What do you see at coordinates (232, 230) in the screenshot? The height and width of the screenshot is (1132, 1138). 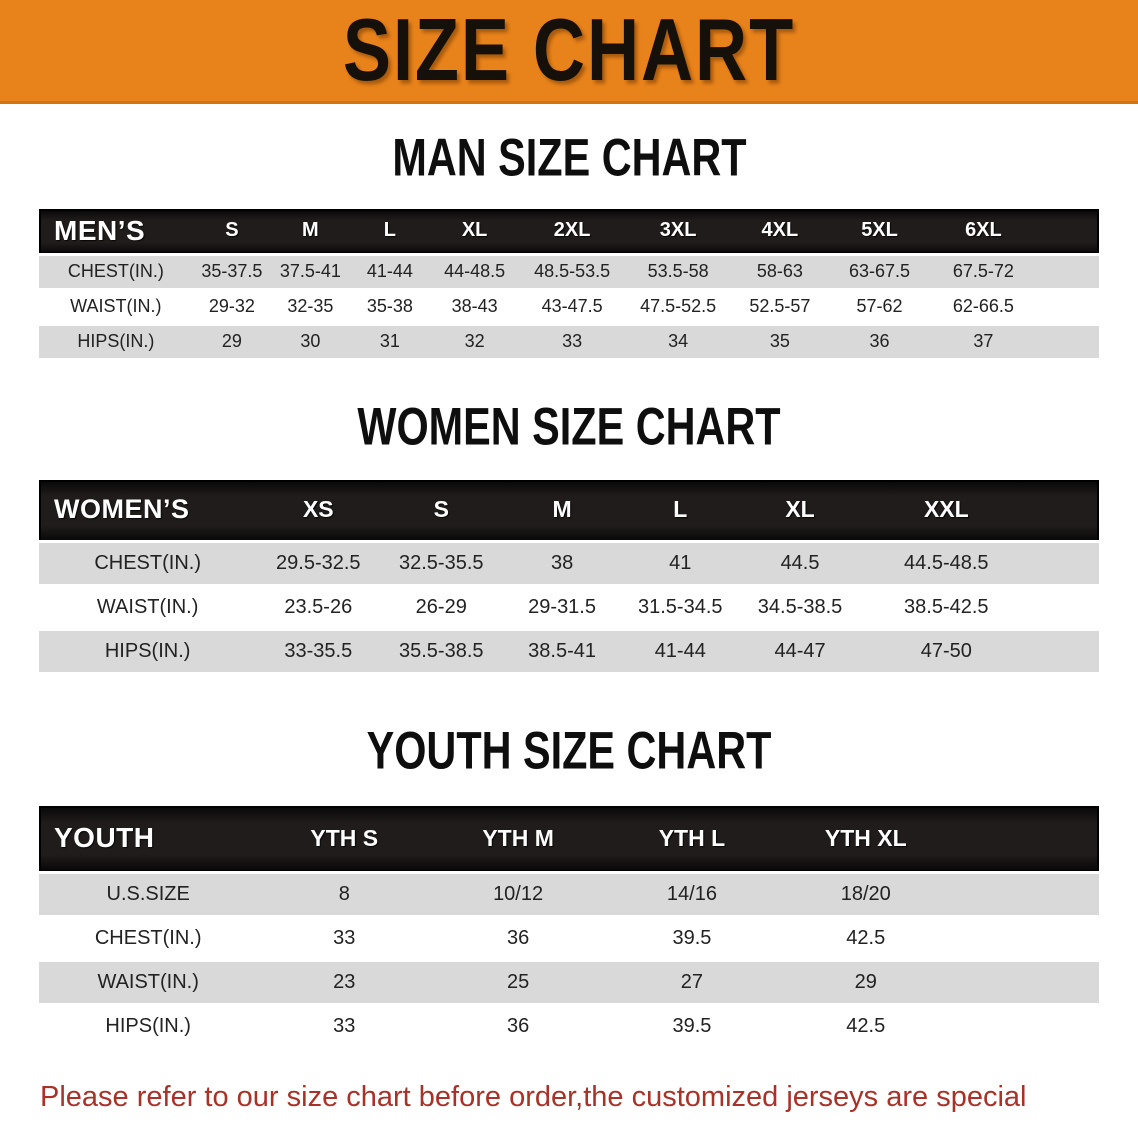 I see `size-column-header: S` at bounding box center [232, 230].